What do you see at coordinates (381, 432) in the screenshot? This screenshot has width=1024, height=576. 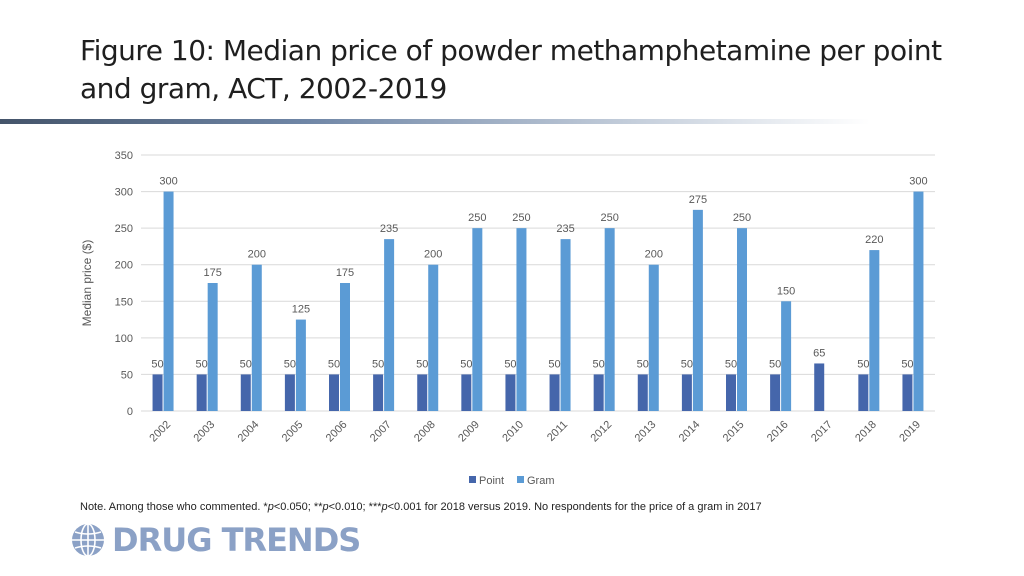 I see `x-tick-label: 2007` at bounding box center [381, 432].